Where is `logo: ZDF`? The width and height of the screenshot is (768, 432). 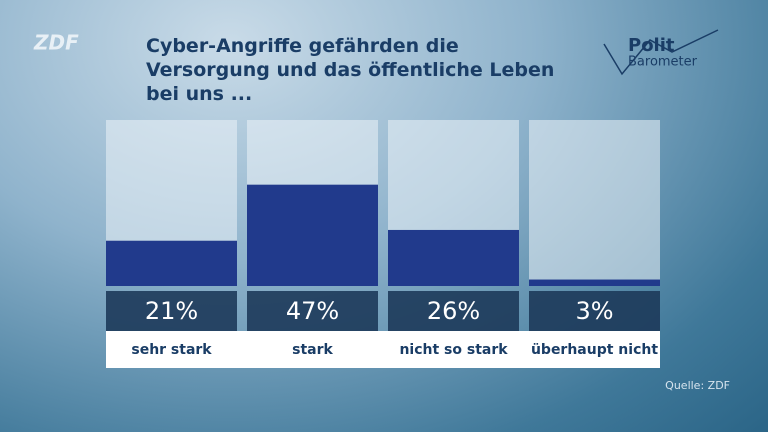 logo: ZDF is located at coordinates (56, 43).